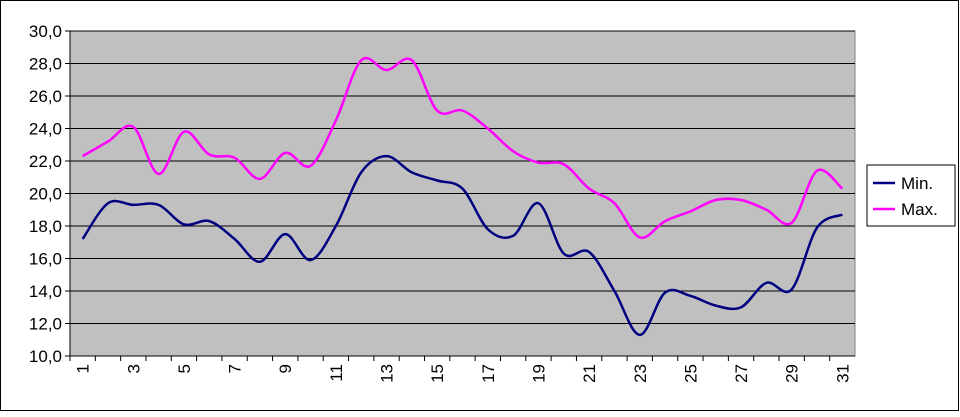  Describe the element at coordinates (45, 259) in the screenshot. I see `y-tick-label: 16,0` at that location.